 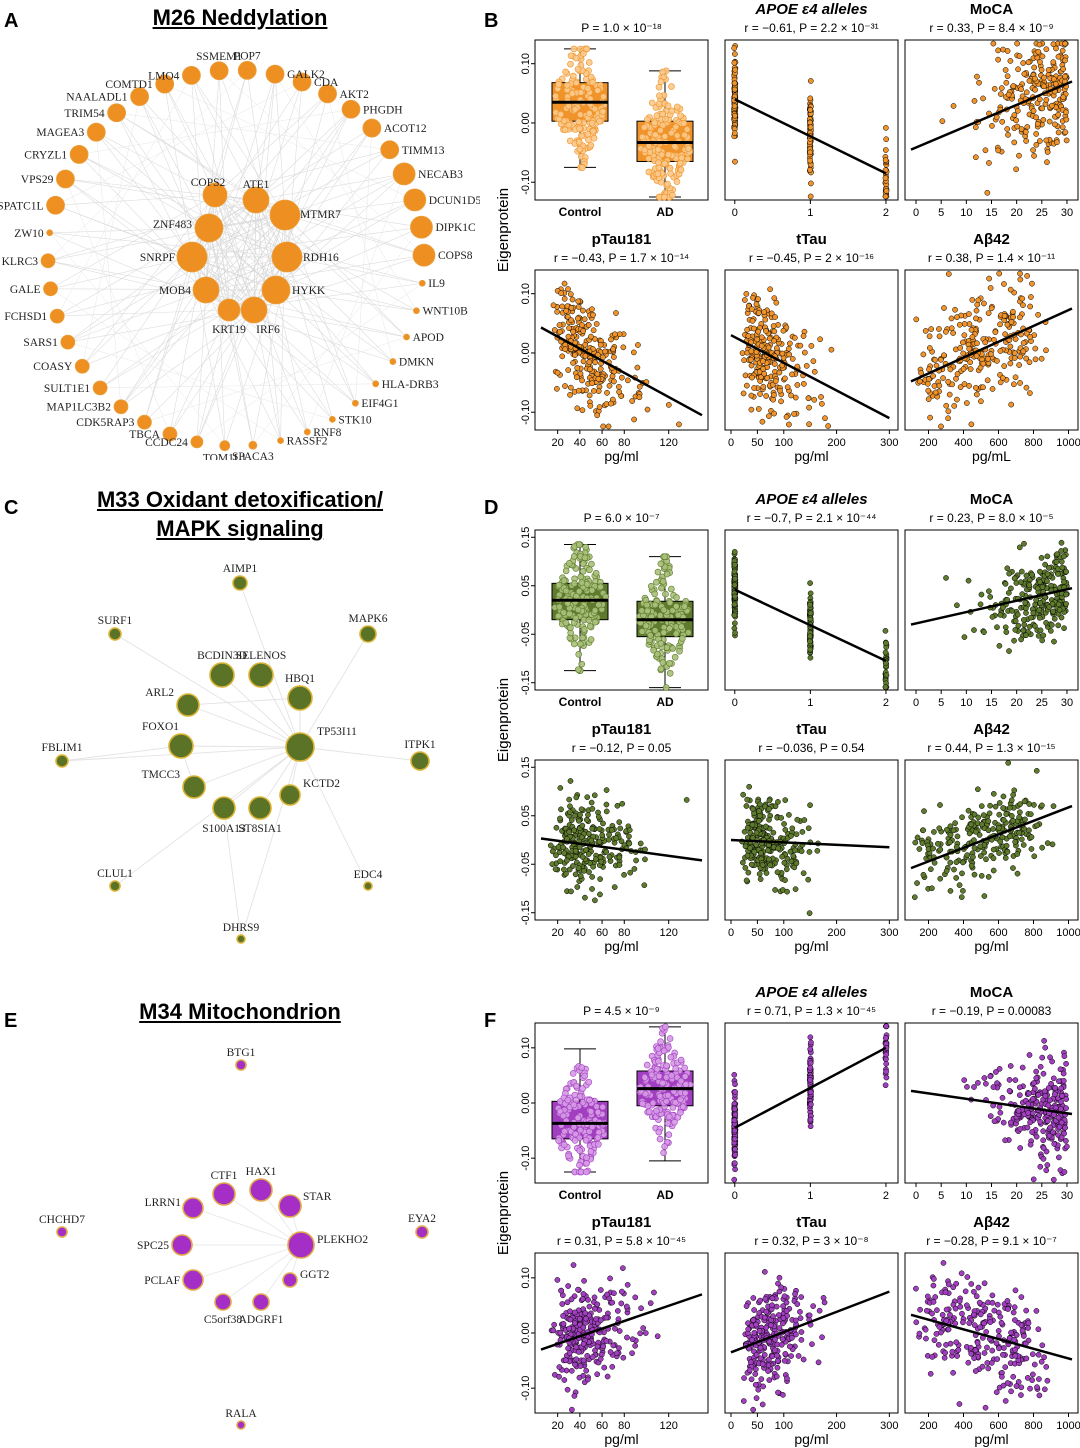 What do you see at coordinates (276, 290) in the screenshot?
I see `node-hykk` at bounding box center [276, 290].